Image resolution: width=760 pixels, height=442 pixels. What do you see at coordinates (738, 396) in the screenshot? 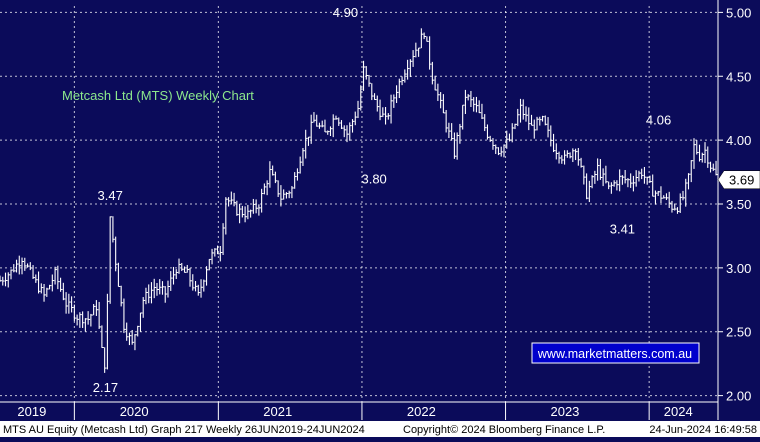
I see `y-tick-label: 2.00` at bounding box center [738, 396].